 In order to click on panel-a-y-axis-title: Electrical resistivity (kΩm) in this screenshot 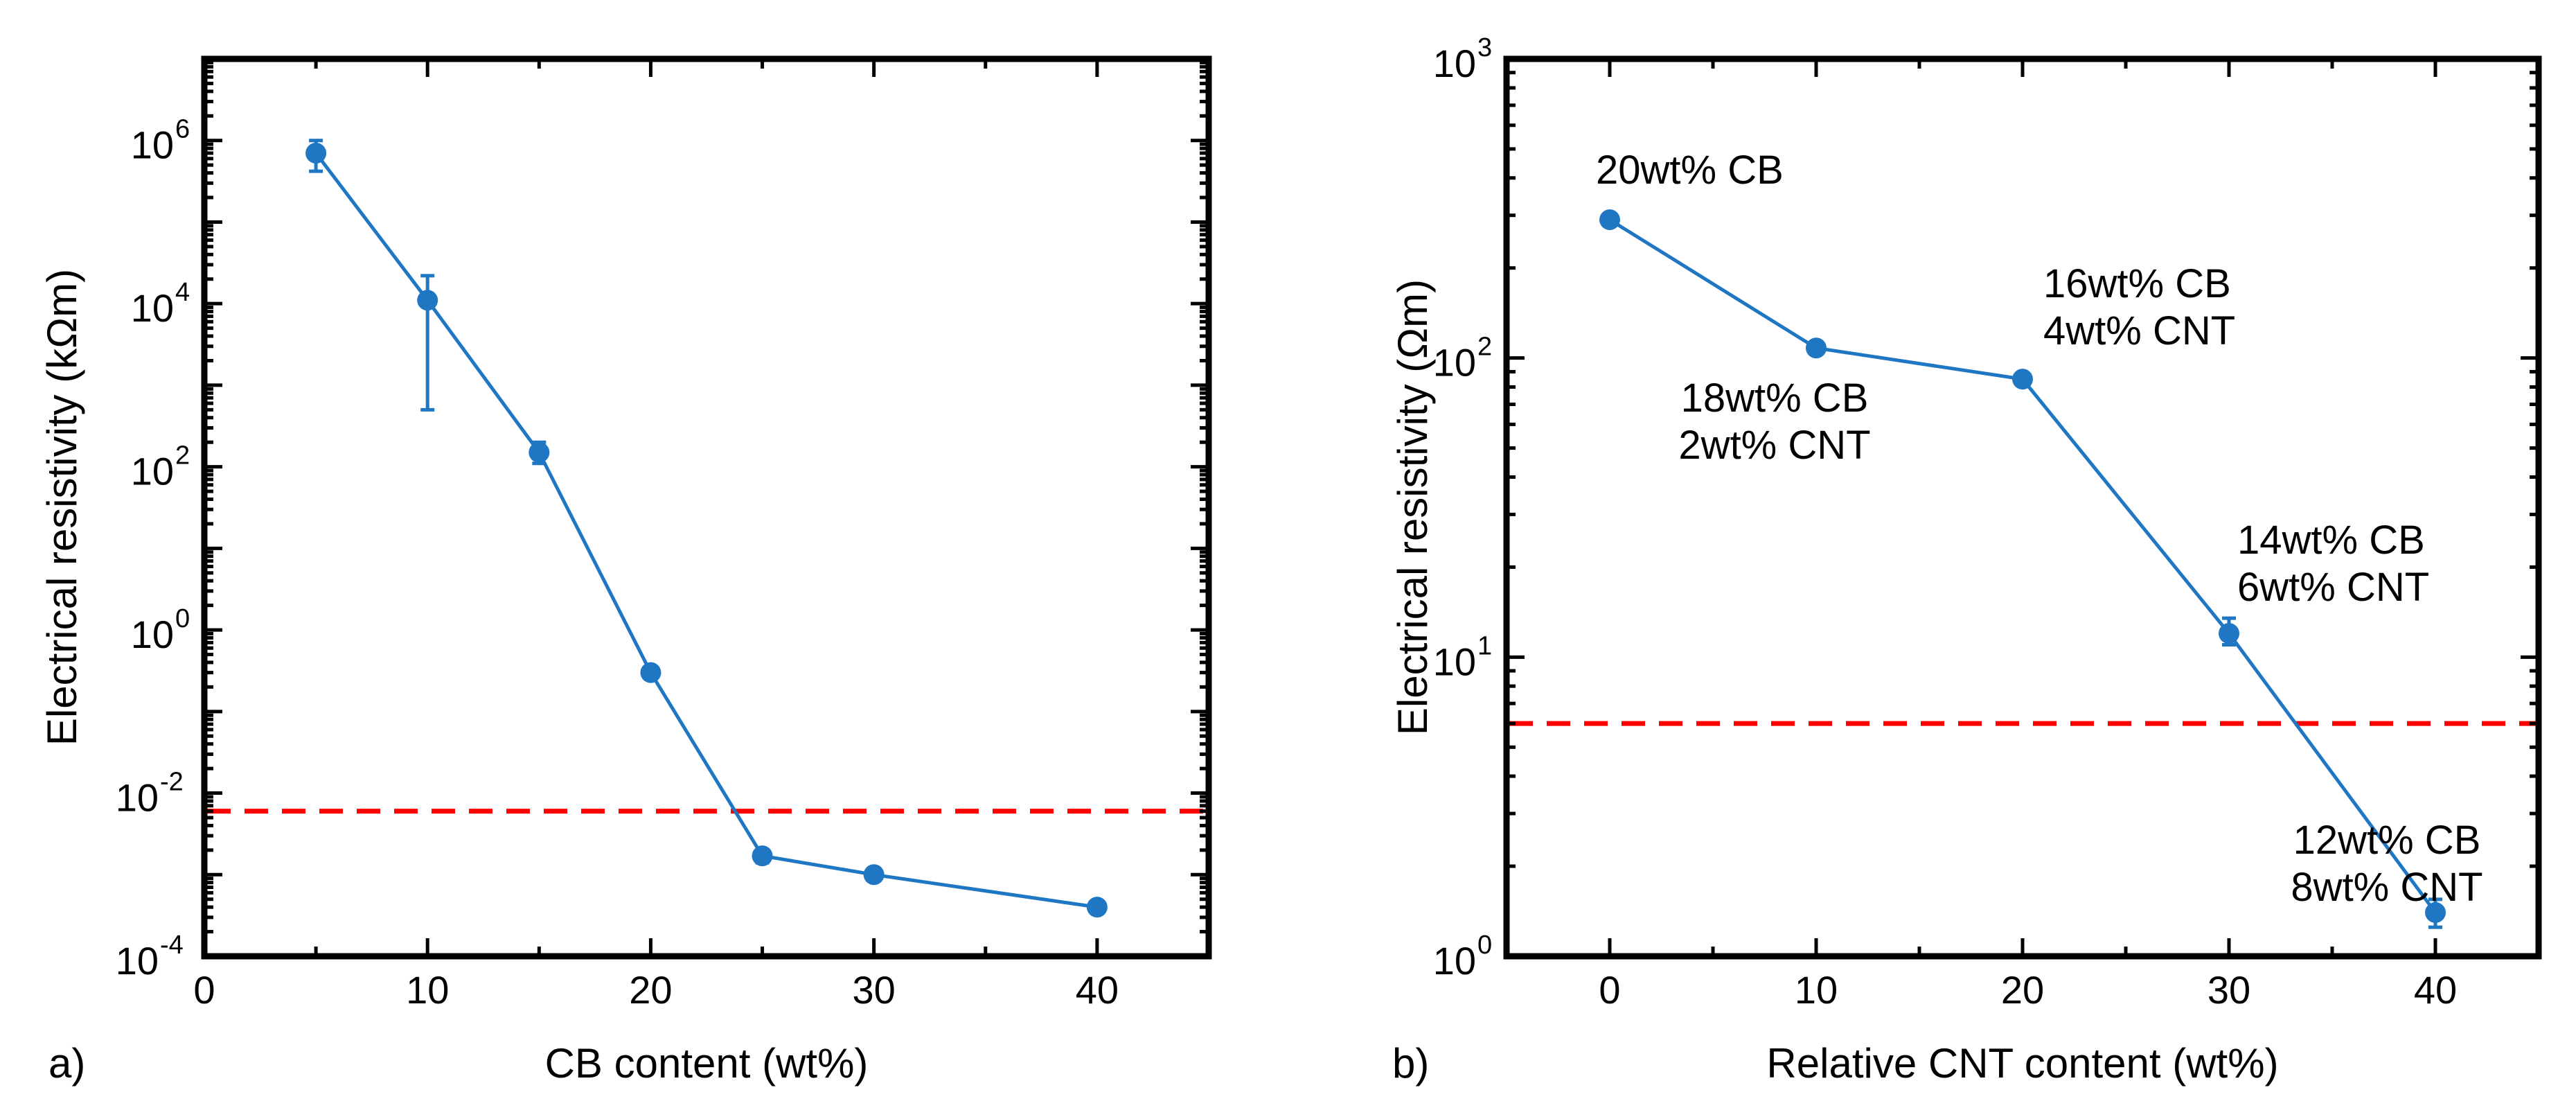, I will do `click(62, 507)`.